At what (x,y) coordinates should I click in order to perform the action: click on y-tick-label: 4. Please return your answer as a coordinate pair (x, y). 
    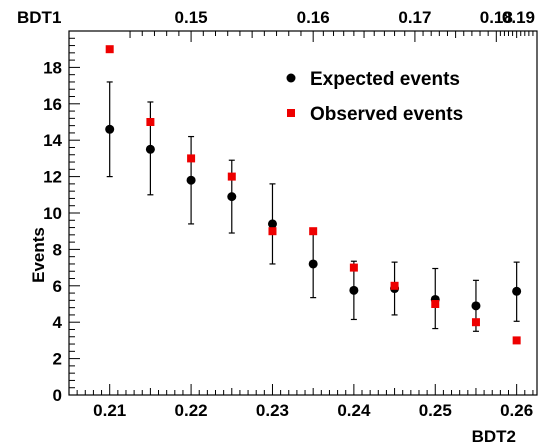
    Looking at the image, I should click on (58, 322).